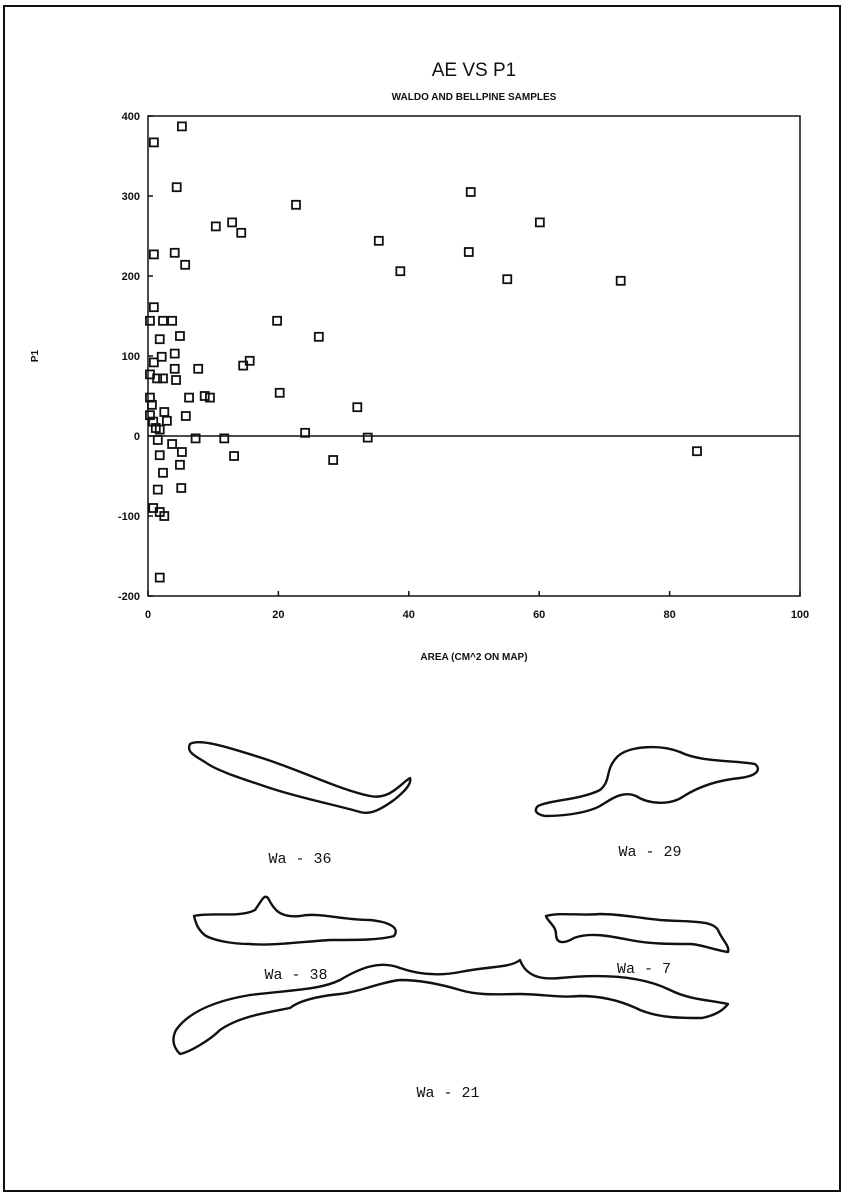  I want to click on shape-label: Wa - 21, so click(447, 1093).